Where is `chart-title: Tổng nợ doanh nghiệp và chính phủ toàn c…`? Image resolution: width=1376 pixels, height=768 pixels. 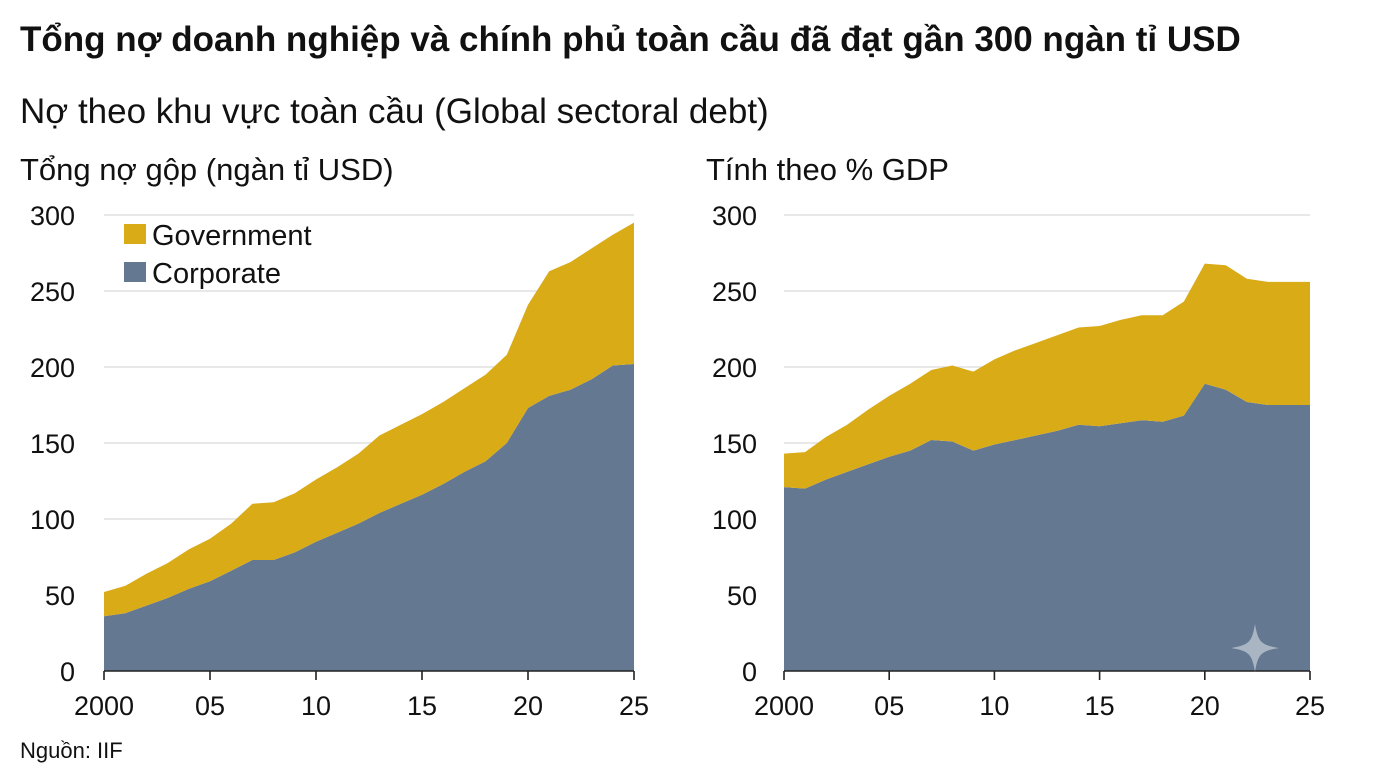
chart-title: Tổng nợ doanh nghiệp và chính phủ toàn c… is located at coordinates (630, 39).